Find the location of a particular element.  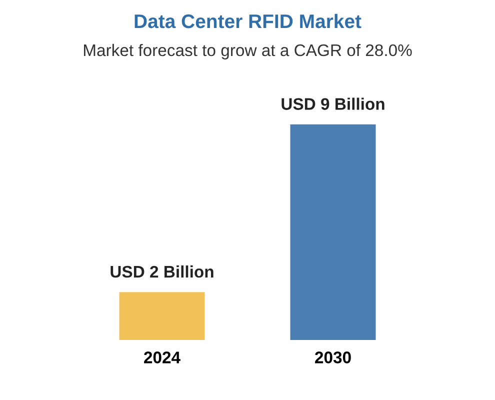

chart-title: Data Center RFID Market is located at coordinates (248, 21).